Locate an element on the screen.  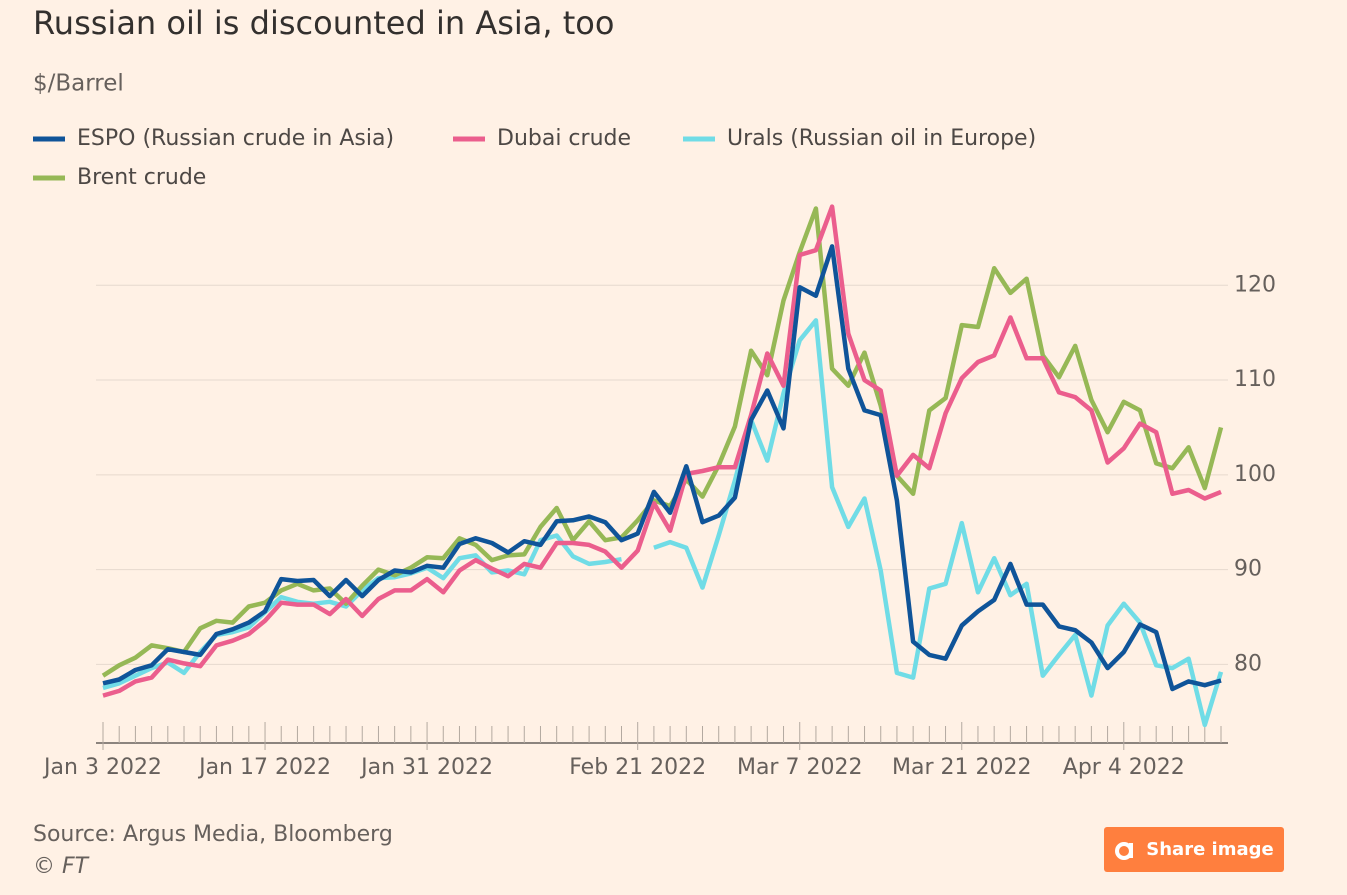
x-tick-label: Apr 4 2022 is located at coordinates (1124, 767).